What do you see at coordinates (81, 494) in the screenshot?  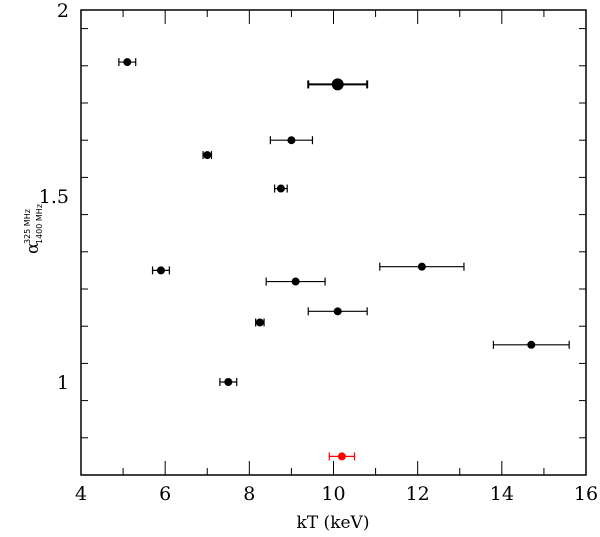 I see `x-tick-label: 4` at bounding box center [81, 494].